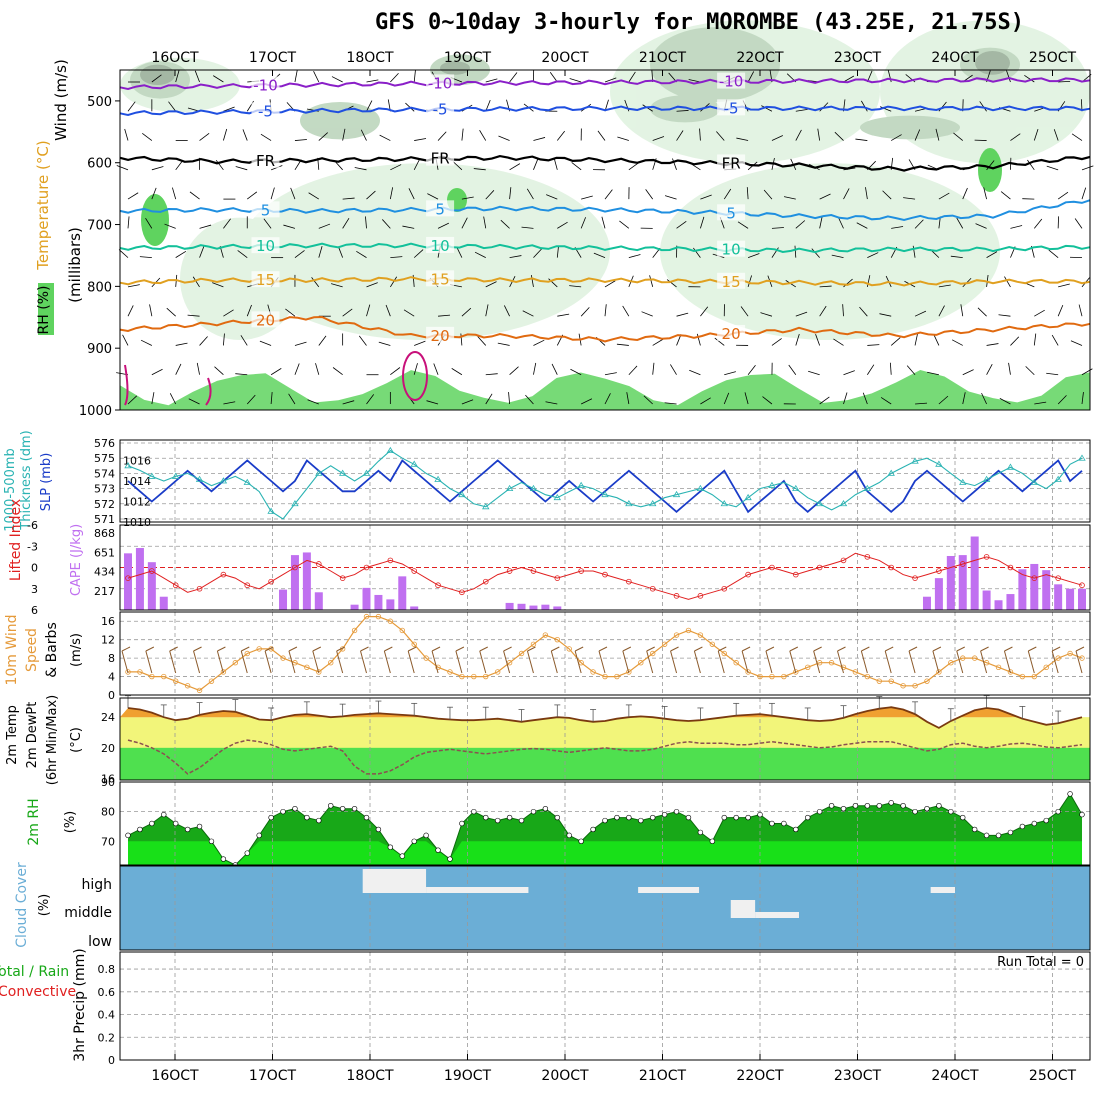  Describe the element at coordinates (111, 658) in the screenshot. I see `wind-tick-label: 8` at that location.